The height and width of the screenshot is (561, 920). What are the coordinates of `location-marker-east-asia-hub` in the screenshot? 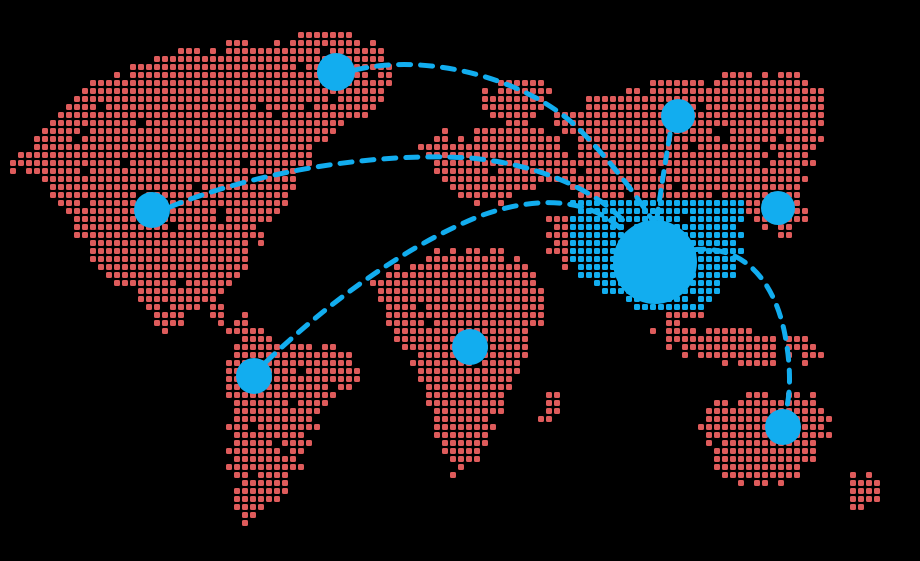 It's located at (778, 208).